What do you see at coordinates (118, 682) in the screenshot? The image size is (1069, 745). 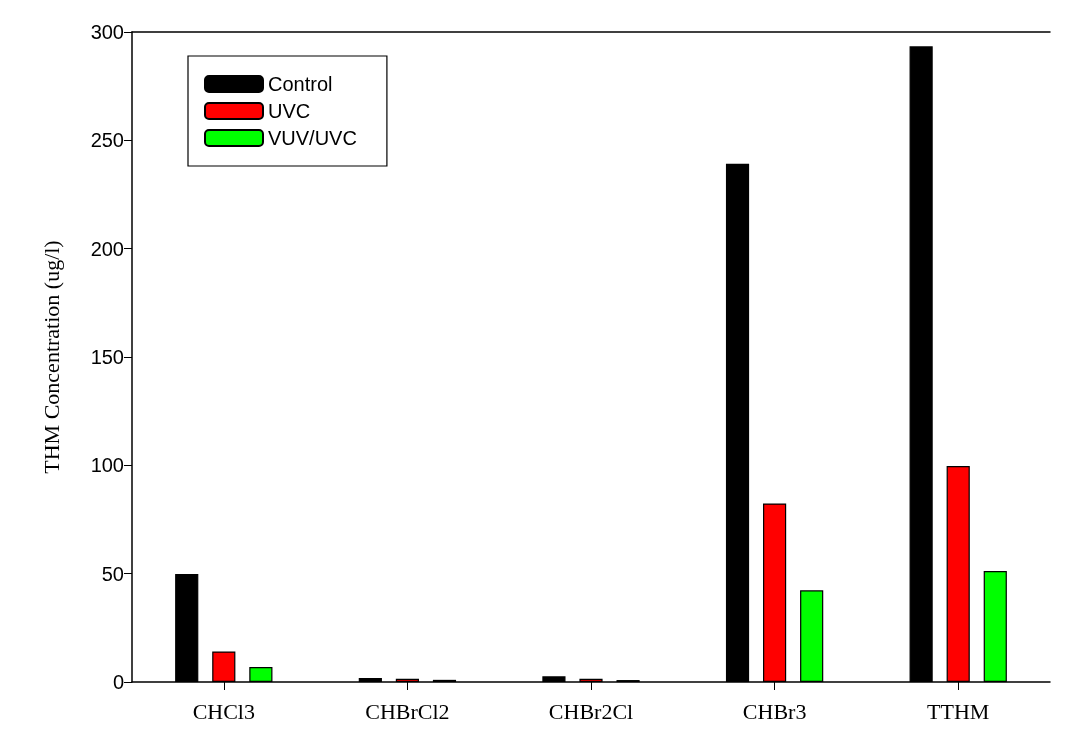 I see `y-tick-label: 0` at bounding box center [118, 682].